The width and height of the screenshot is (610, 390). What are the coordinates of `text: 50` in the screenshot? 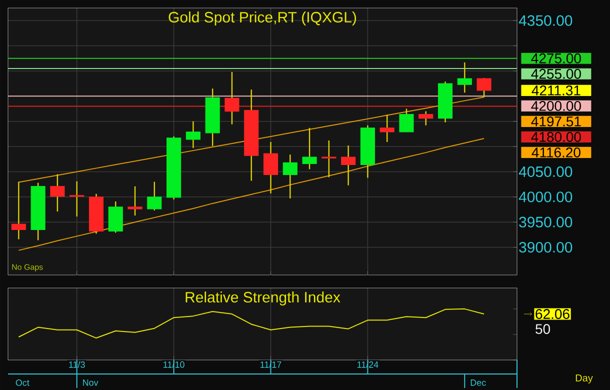 It's located at (543, 329).